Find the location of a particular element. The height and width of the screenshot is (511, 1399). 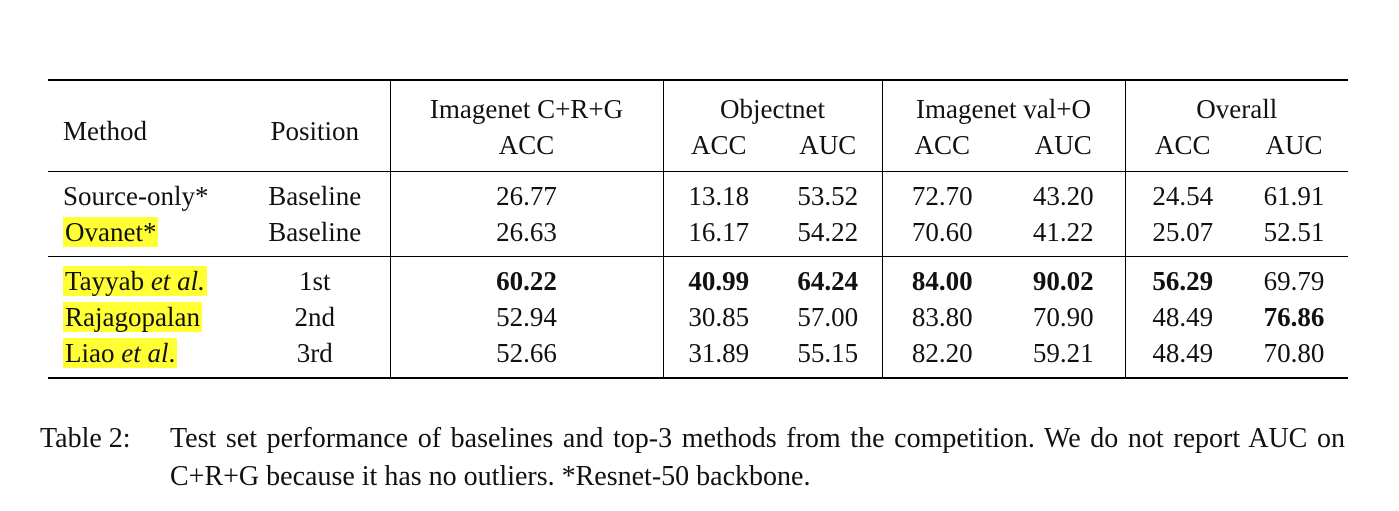

value-cell: 31.89 is located at coordinates (718, 356).